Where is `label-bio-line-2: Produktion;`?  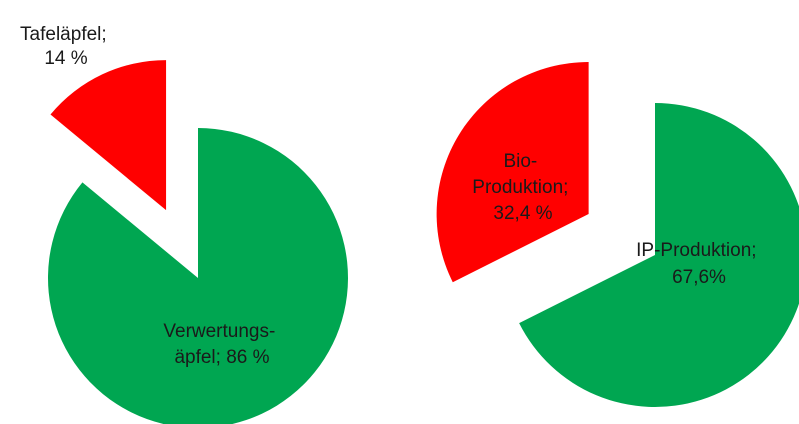
label-bio-line-2: Produktion; is located at coordinates (520, 187).